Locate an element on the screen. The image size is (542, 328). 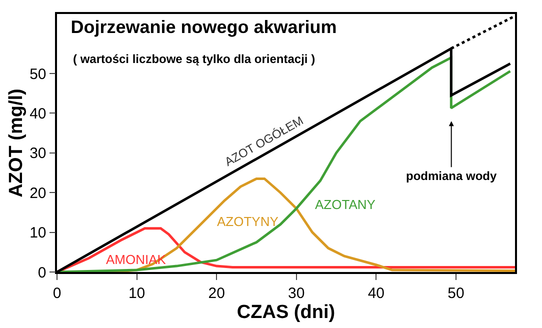
y-tick-label: 0 is located at coordinates (42, 273).